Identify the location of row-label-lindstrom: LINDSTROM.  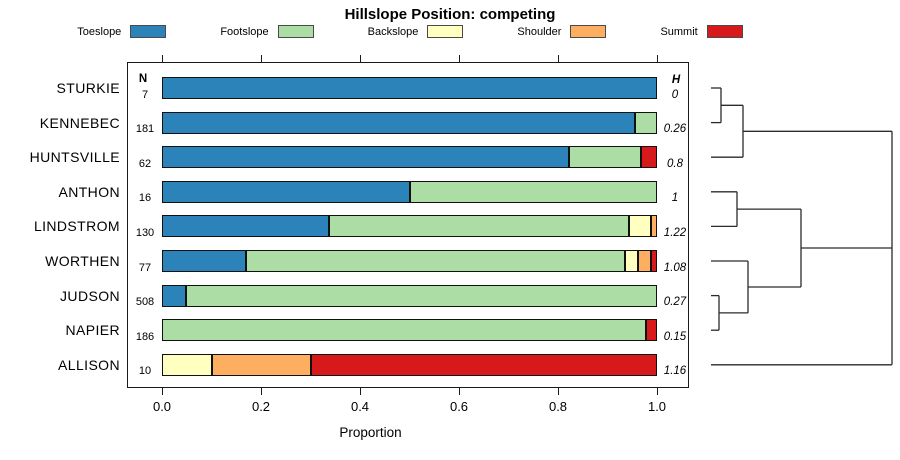
(76, 226).